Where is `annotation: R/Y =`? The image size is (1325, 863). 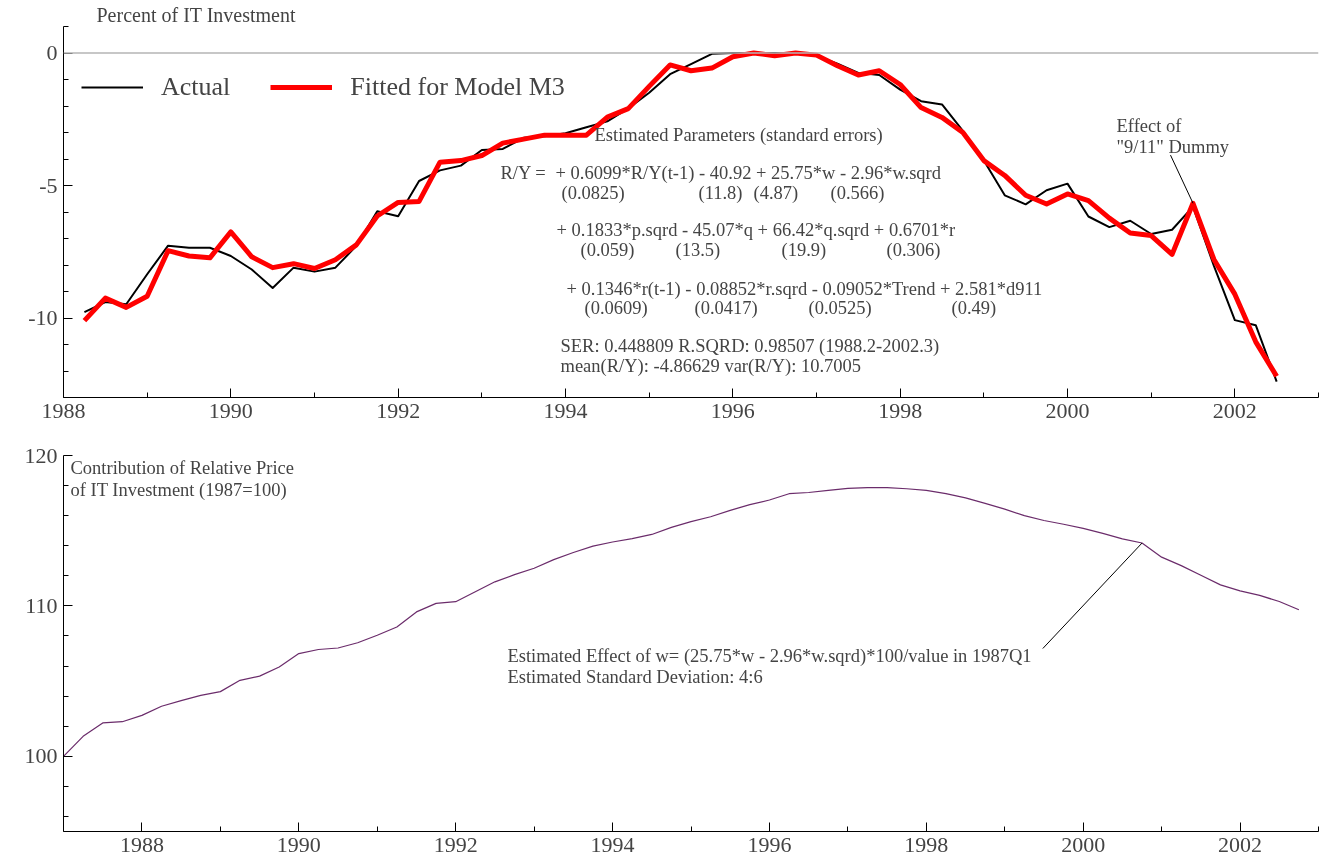
annotation: R/Y = is located at coordinates (523, 173).